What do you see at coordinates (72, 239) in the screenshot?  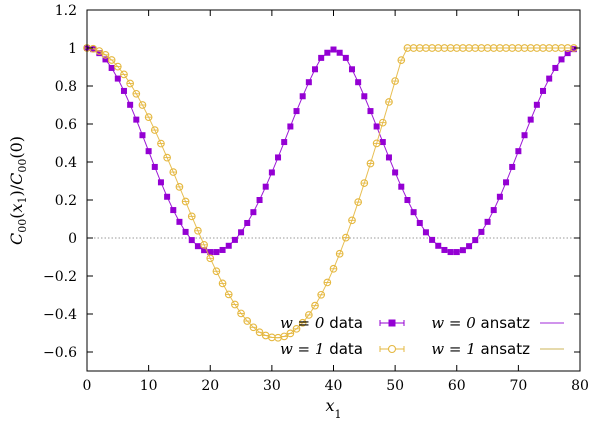 I see `y-tick-label: 0` at bounding box center [72, 239].